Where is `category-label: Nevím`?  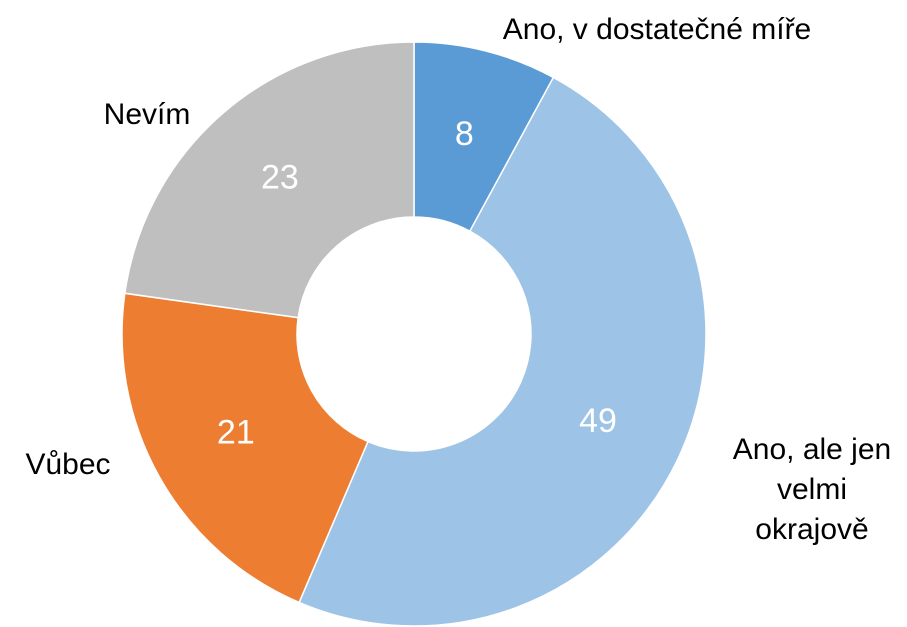 category-label: Nevím is located at coordinates (147, 114).